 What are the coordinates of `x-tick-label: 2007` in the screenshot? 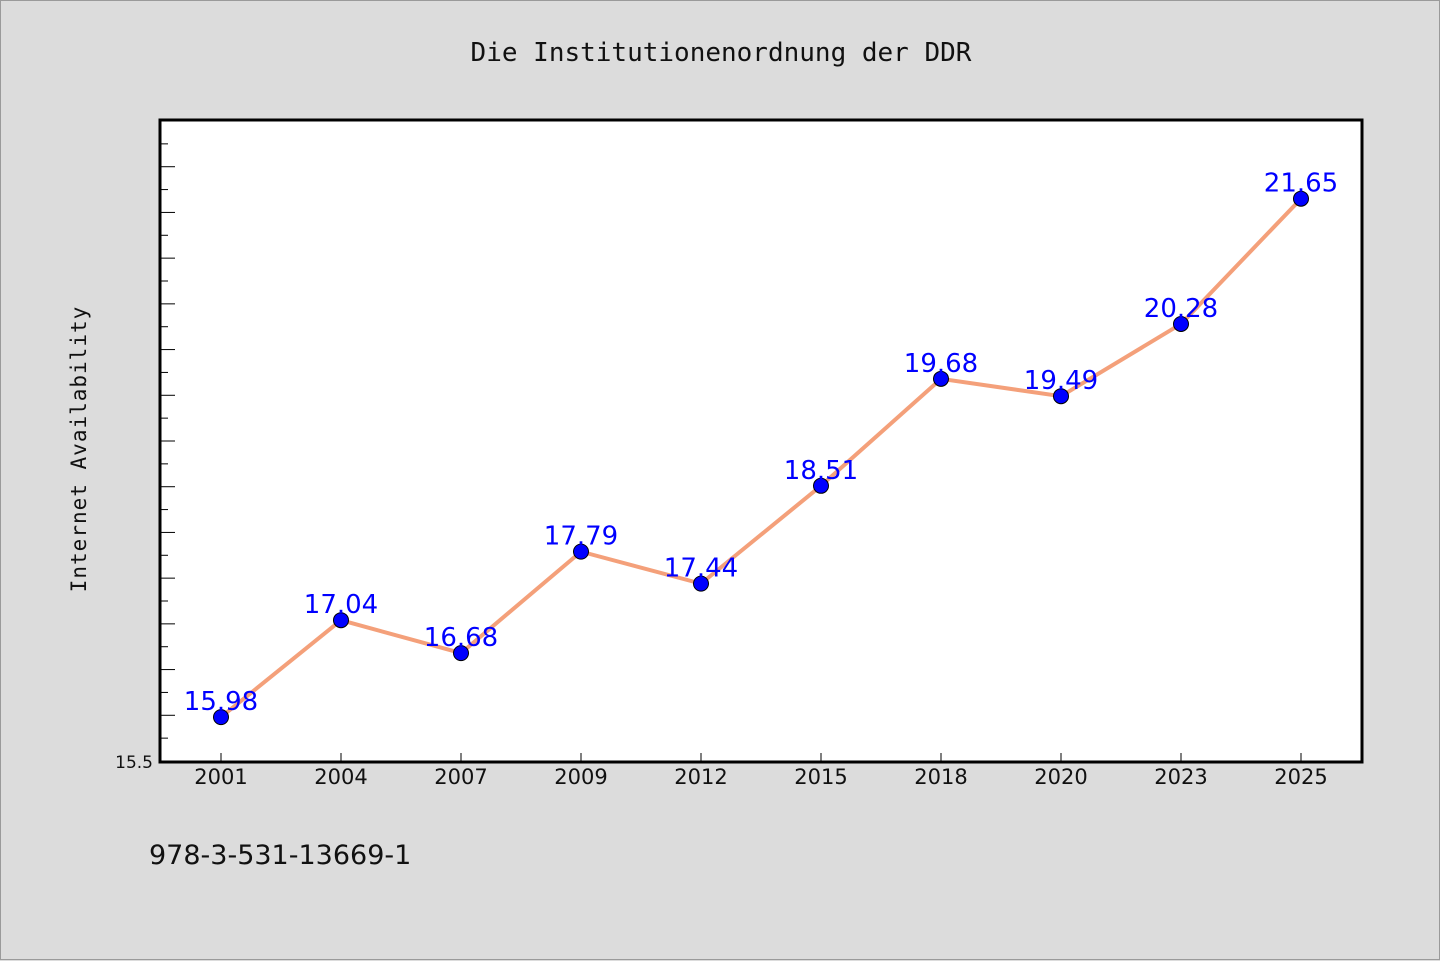 It's located at (460, 777).